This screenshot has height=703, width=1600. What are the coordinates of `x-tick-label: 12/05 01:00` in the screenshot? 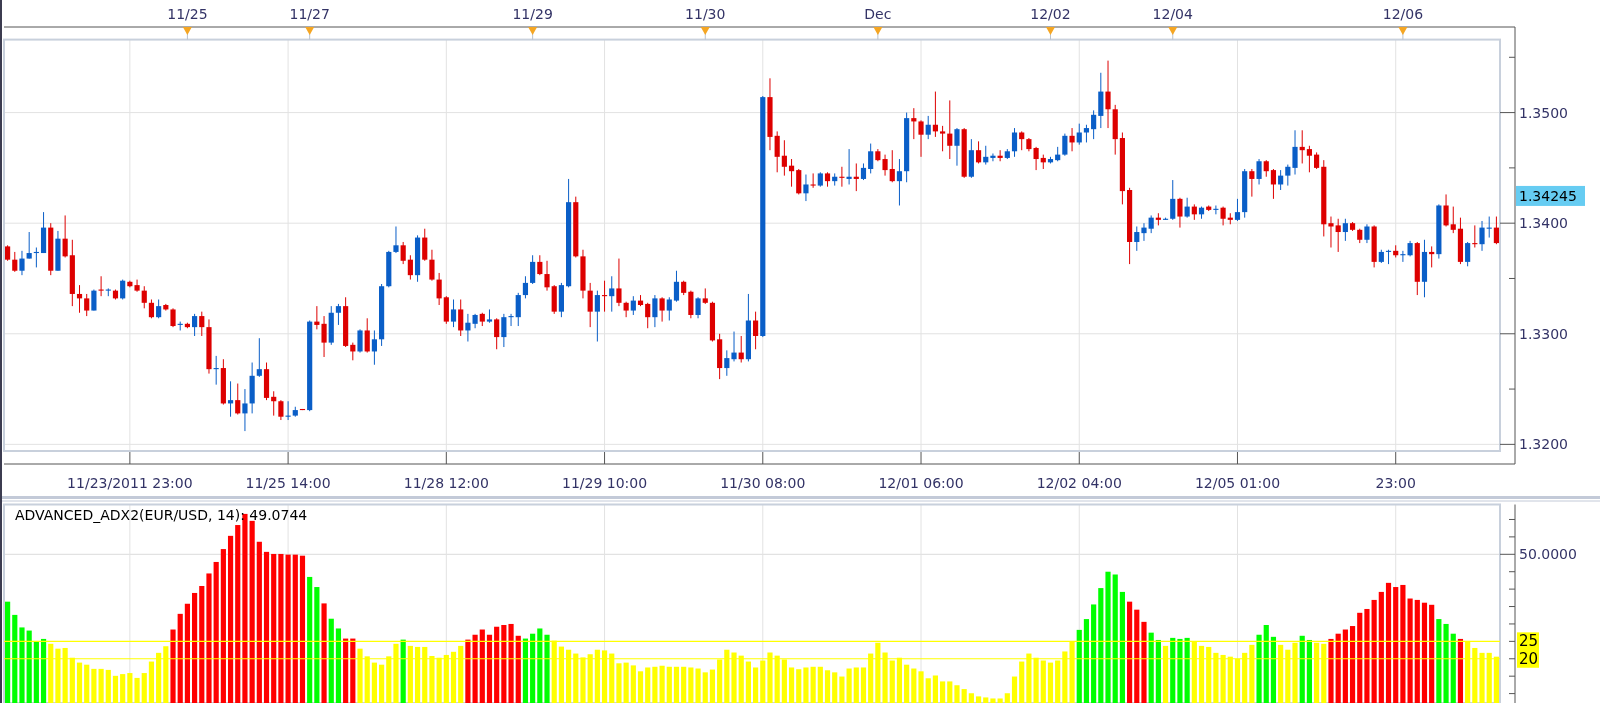 It's located at (1237, 483).